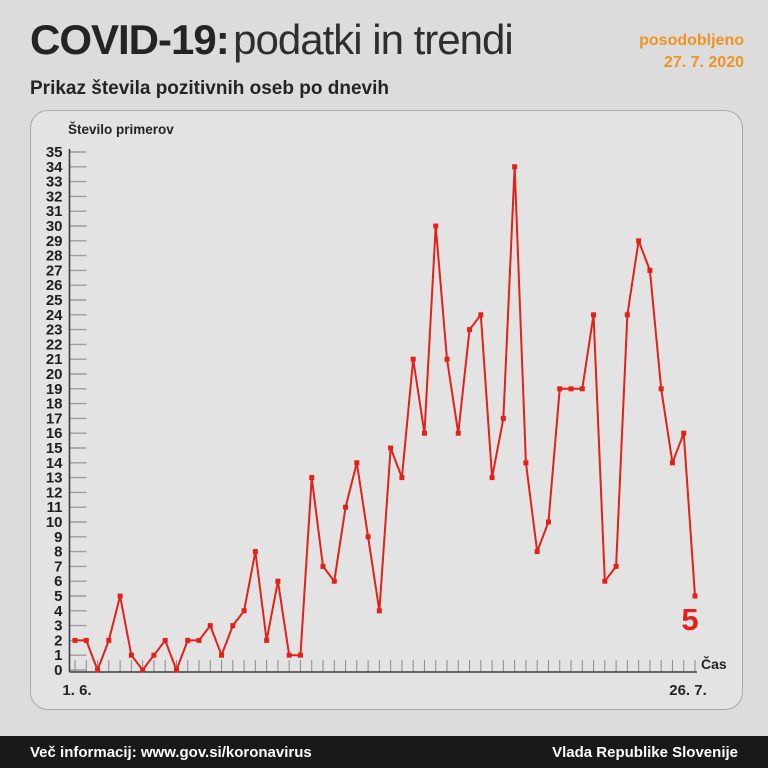 The width and height of the screenshot is (768, 768). I want to click on updated-date: 27. 7. 2020, so click(703, 62).